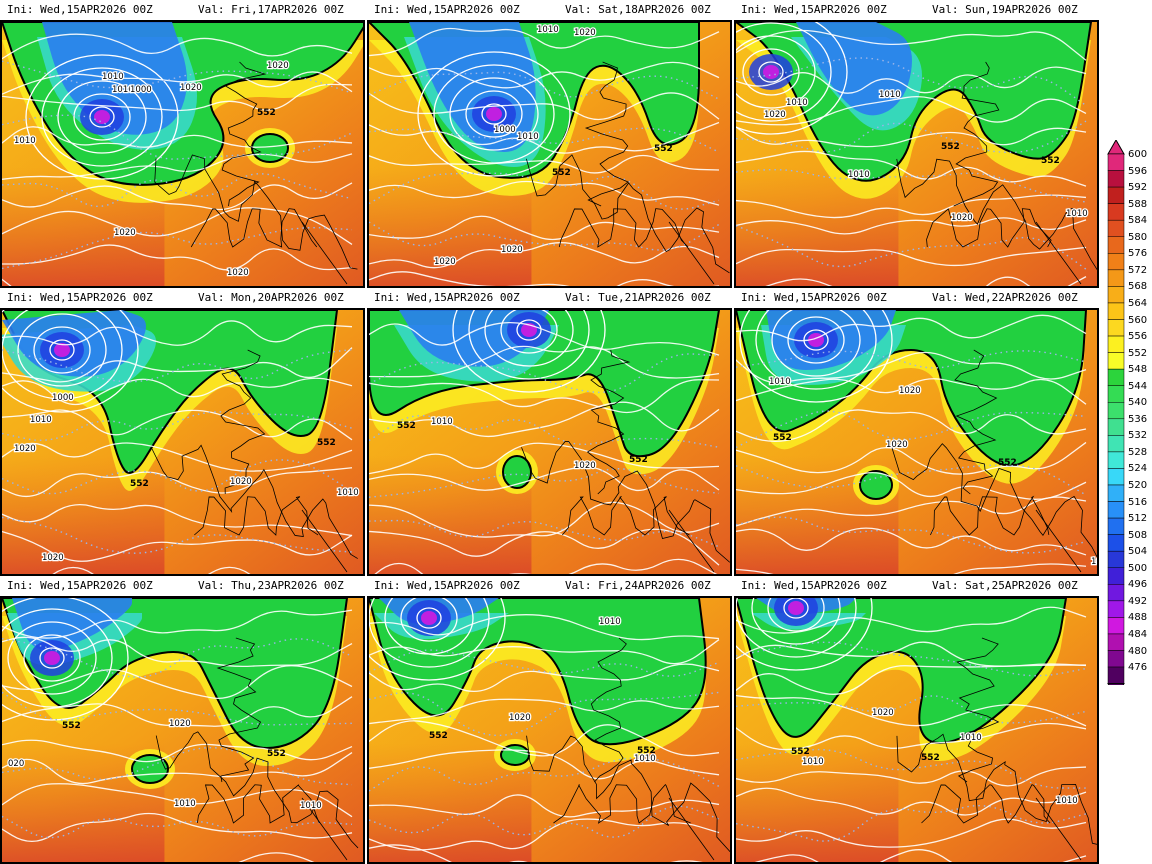 This screenshot has width=1152, height=864. I want to click on colorbar-tick-label: 600, so click(1138, 154).